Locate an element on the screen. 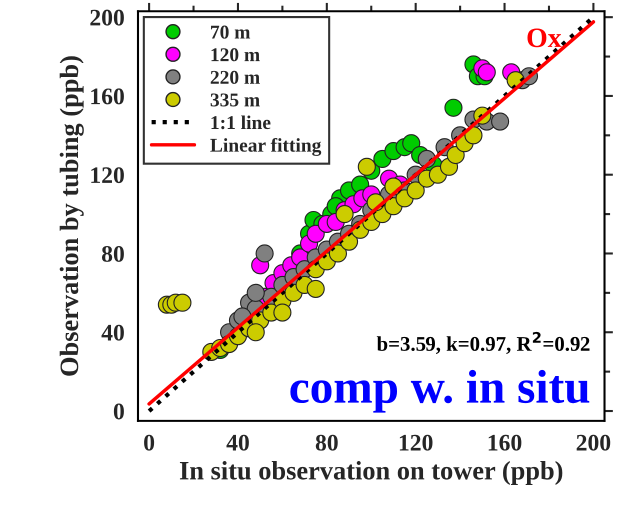 The width and height of the screenshot is (633, 512). legend-label: 1:1 line is located at coordinates (240, 122).